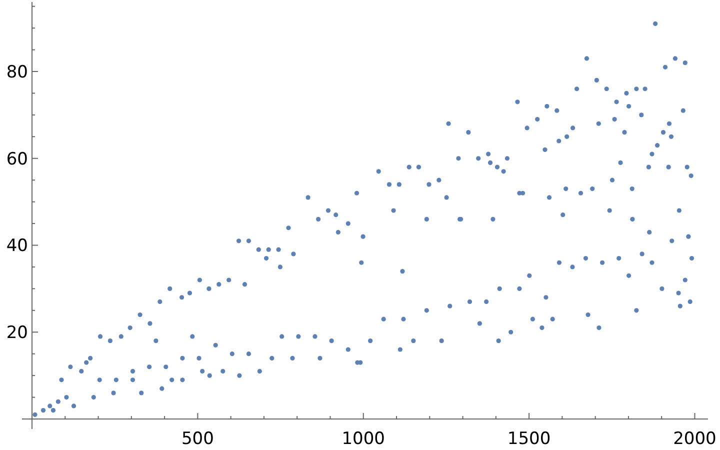 The width and height of the screenshot is (720, 450). Describe the element at coordinates (529, 439) in the screenshot. I see `x-tick-label: 1500` at that location.